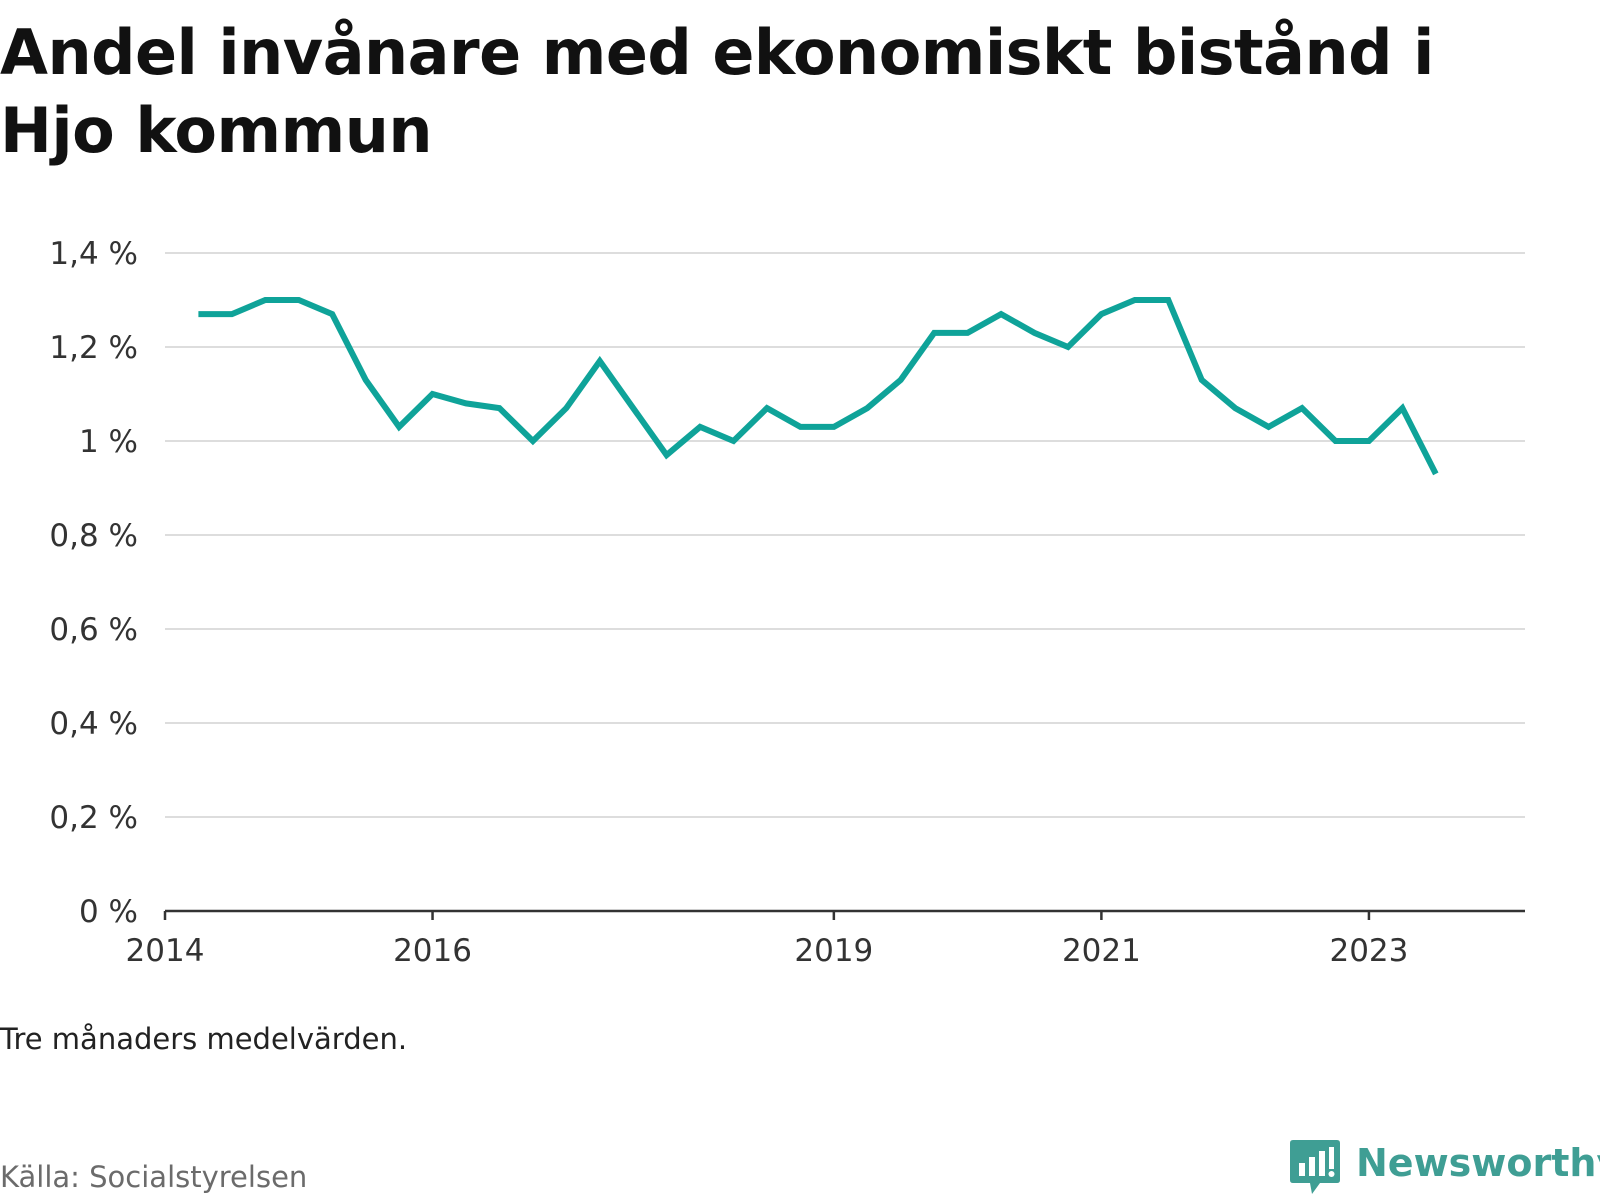  What do you see at coordinates (432, 951) in the screenshot?
I see `x-tick-label: 2016` at bounding box center [432, 951].